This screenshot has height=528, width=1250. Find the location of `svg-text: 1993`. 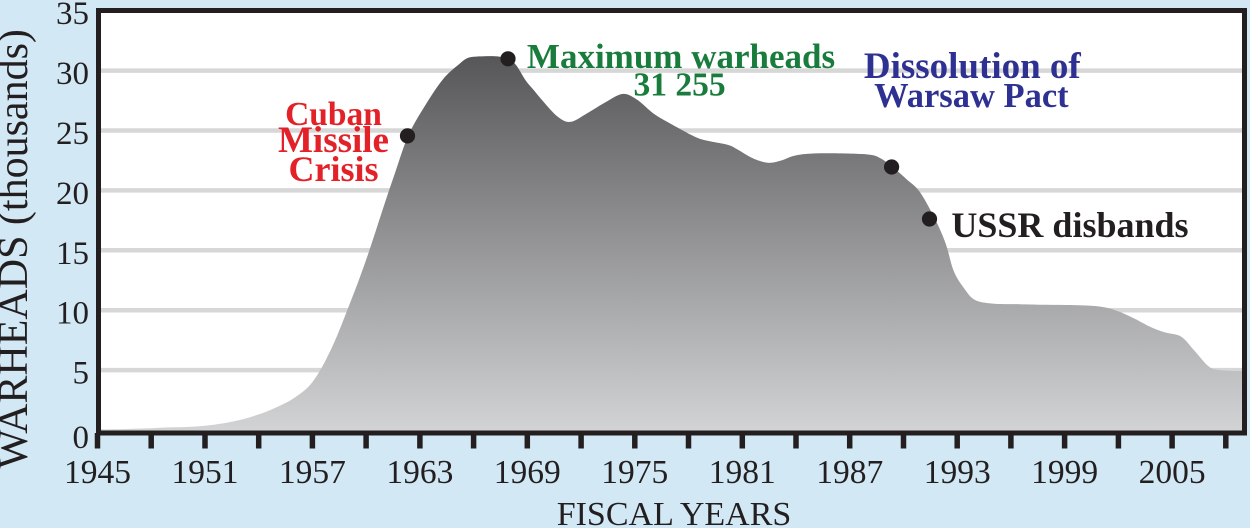

svg-text: 1993 is located at coordinates (957, 472).